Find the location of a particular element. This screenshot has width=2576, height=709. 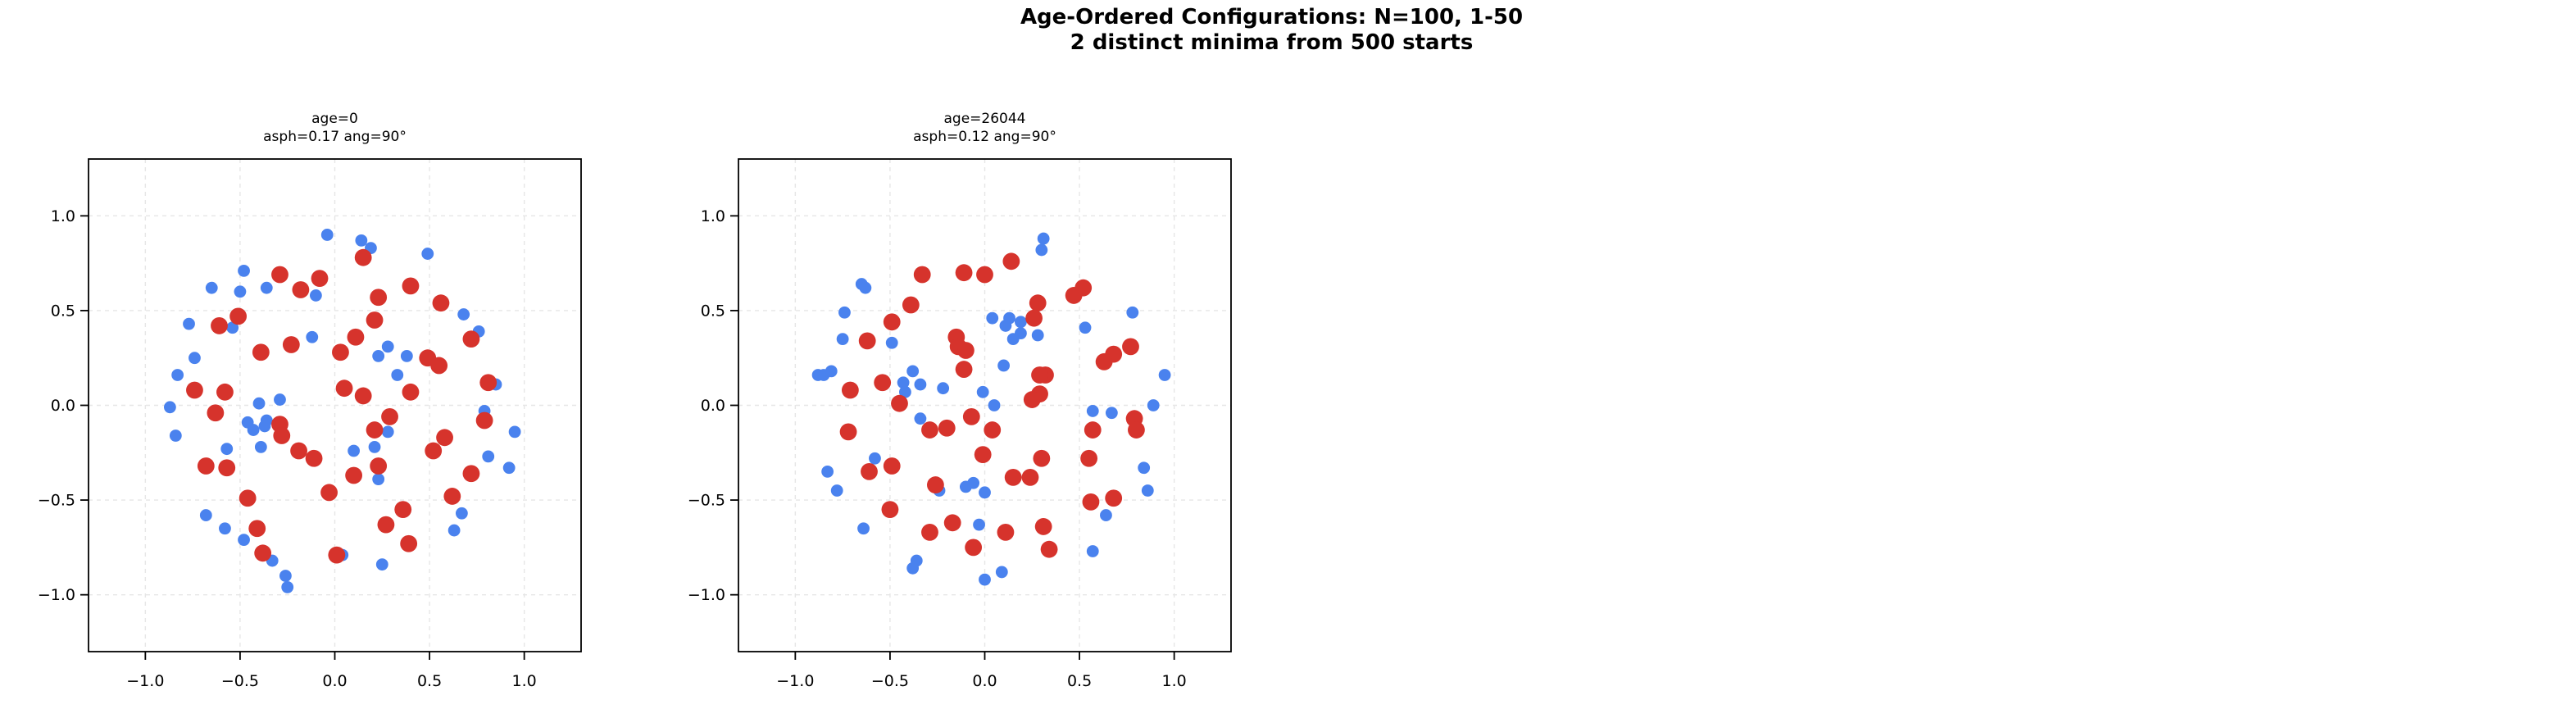

subplot-2-title-line1: age=26044 is located at coordinates (984, 119).